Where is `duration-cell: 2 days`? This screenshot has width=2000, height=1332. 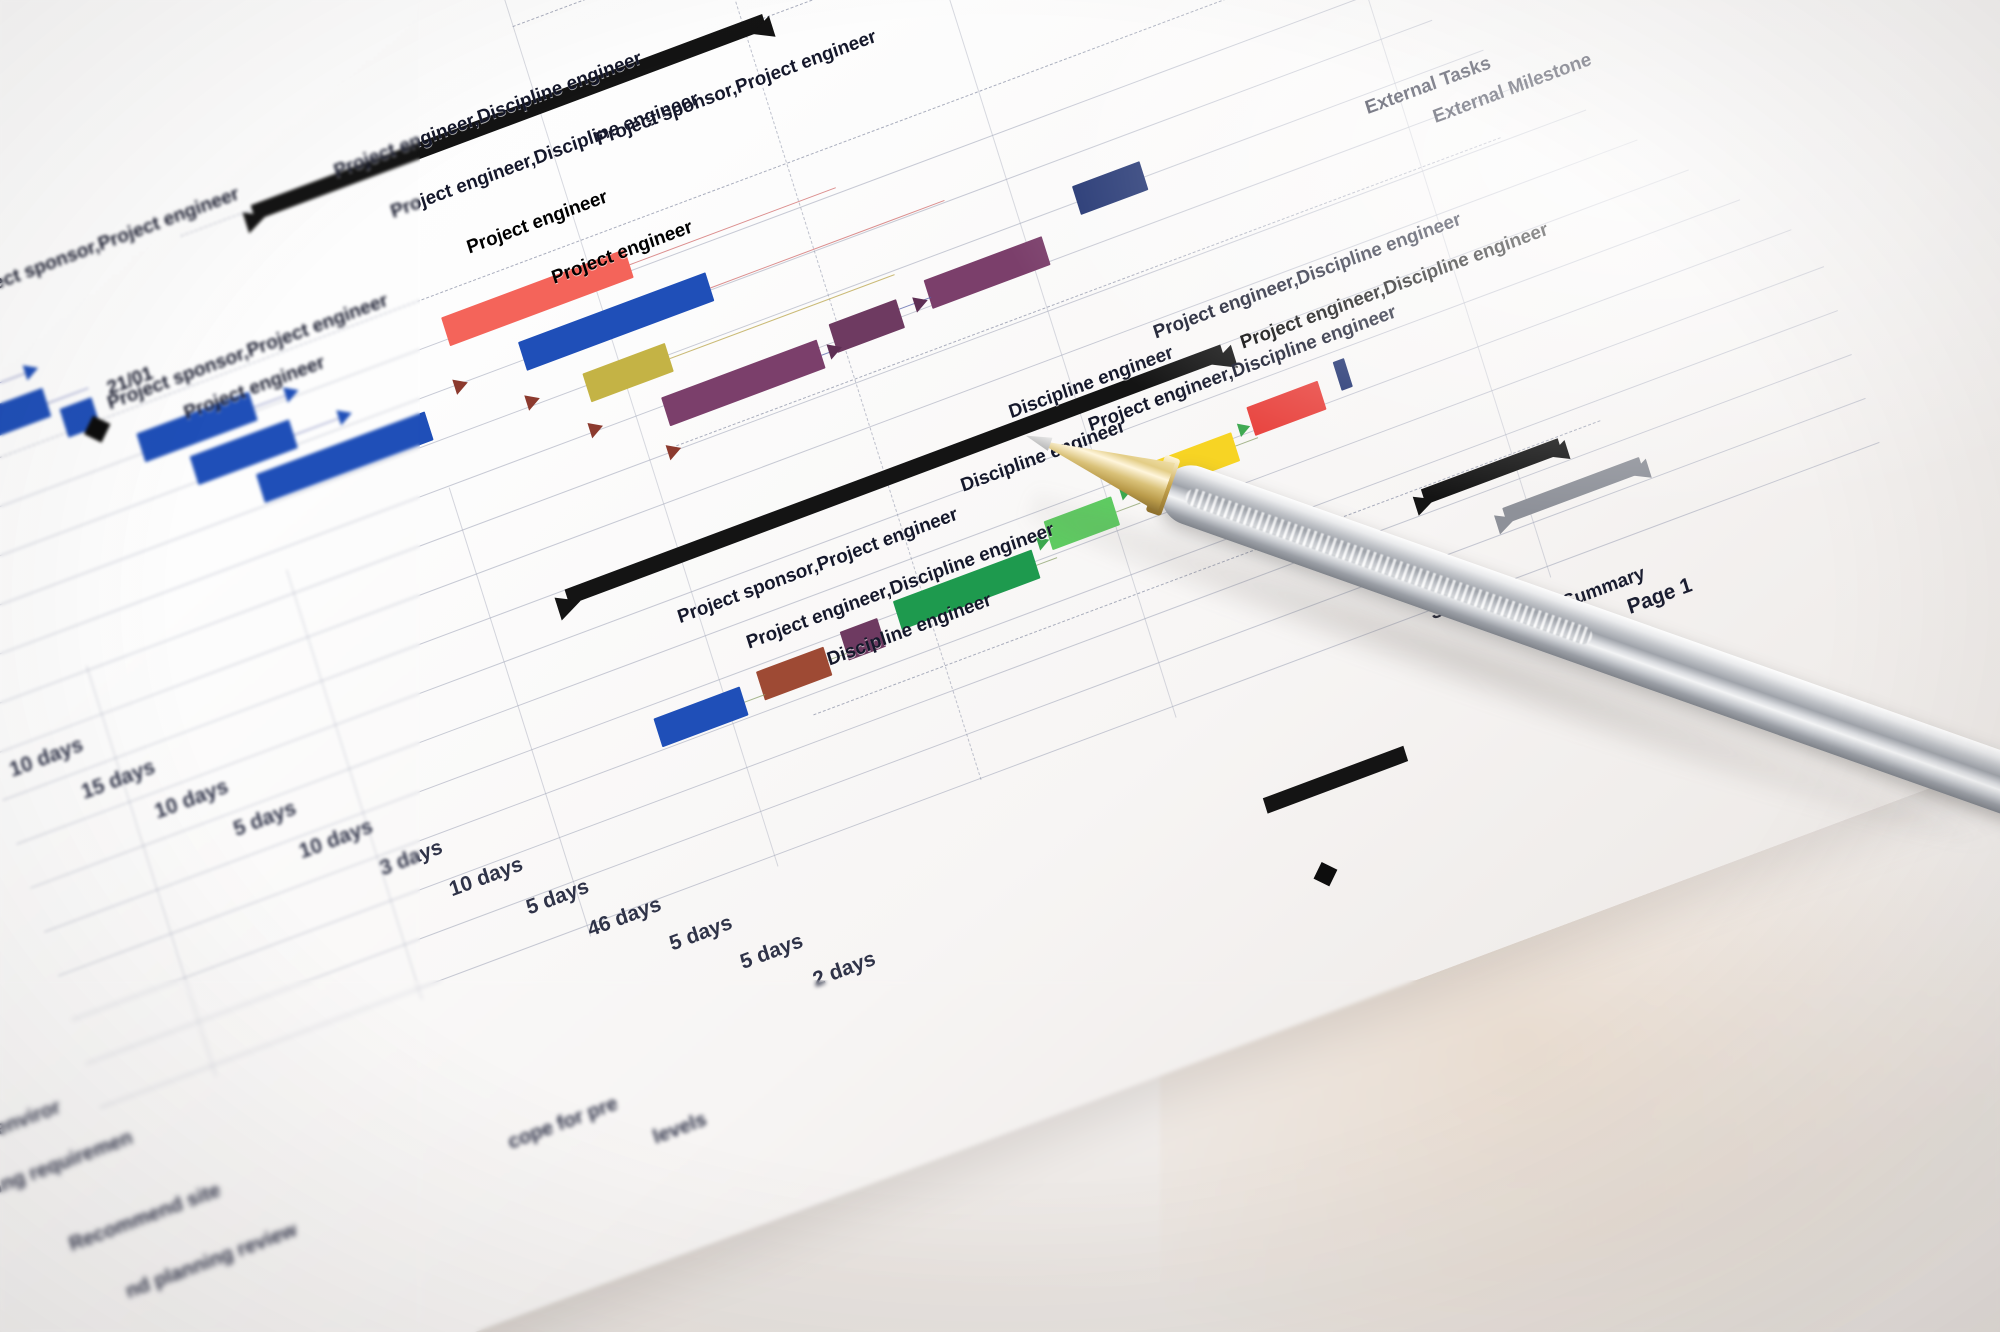 duration-cell: 2 days is located at coordinates (844, 969).